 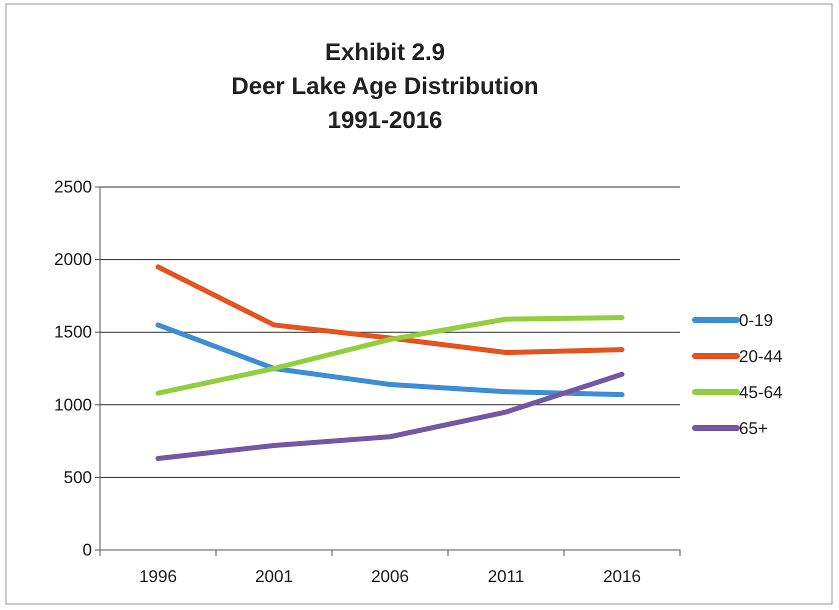 I want to click on x-tick-label: 2006, so click(x=390, y=576).